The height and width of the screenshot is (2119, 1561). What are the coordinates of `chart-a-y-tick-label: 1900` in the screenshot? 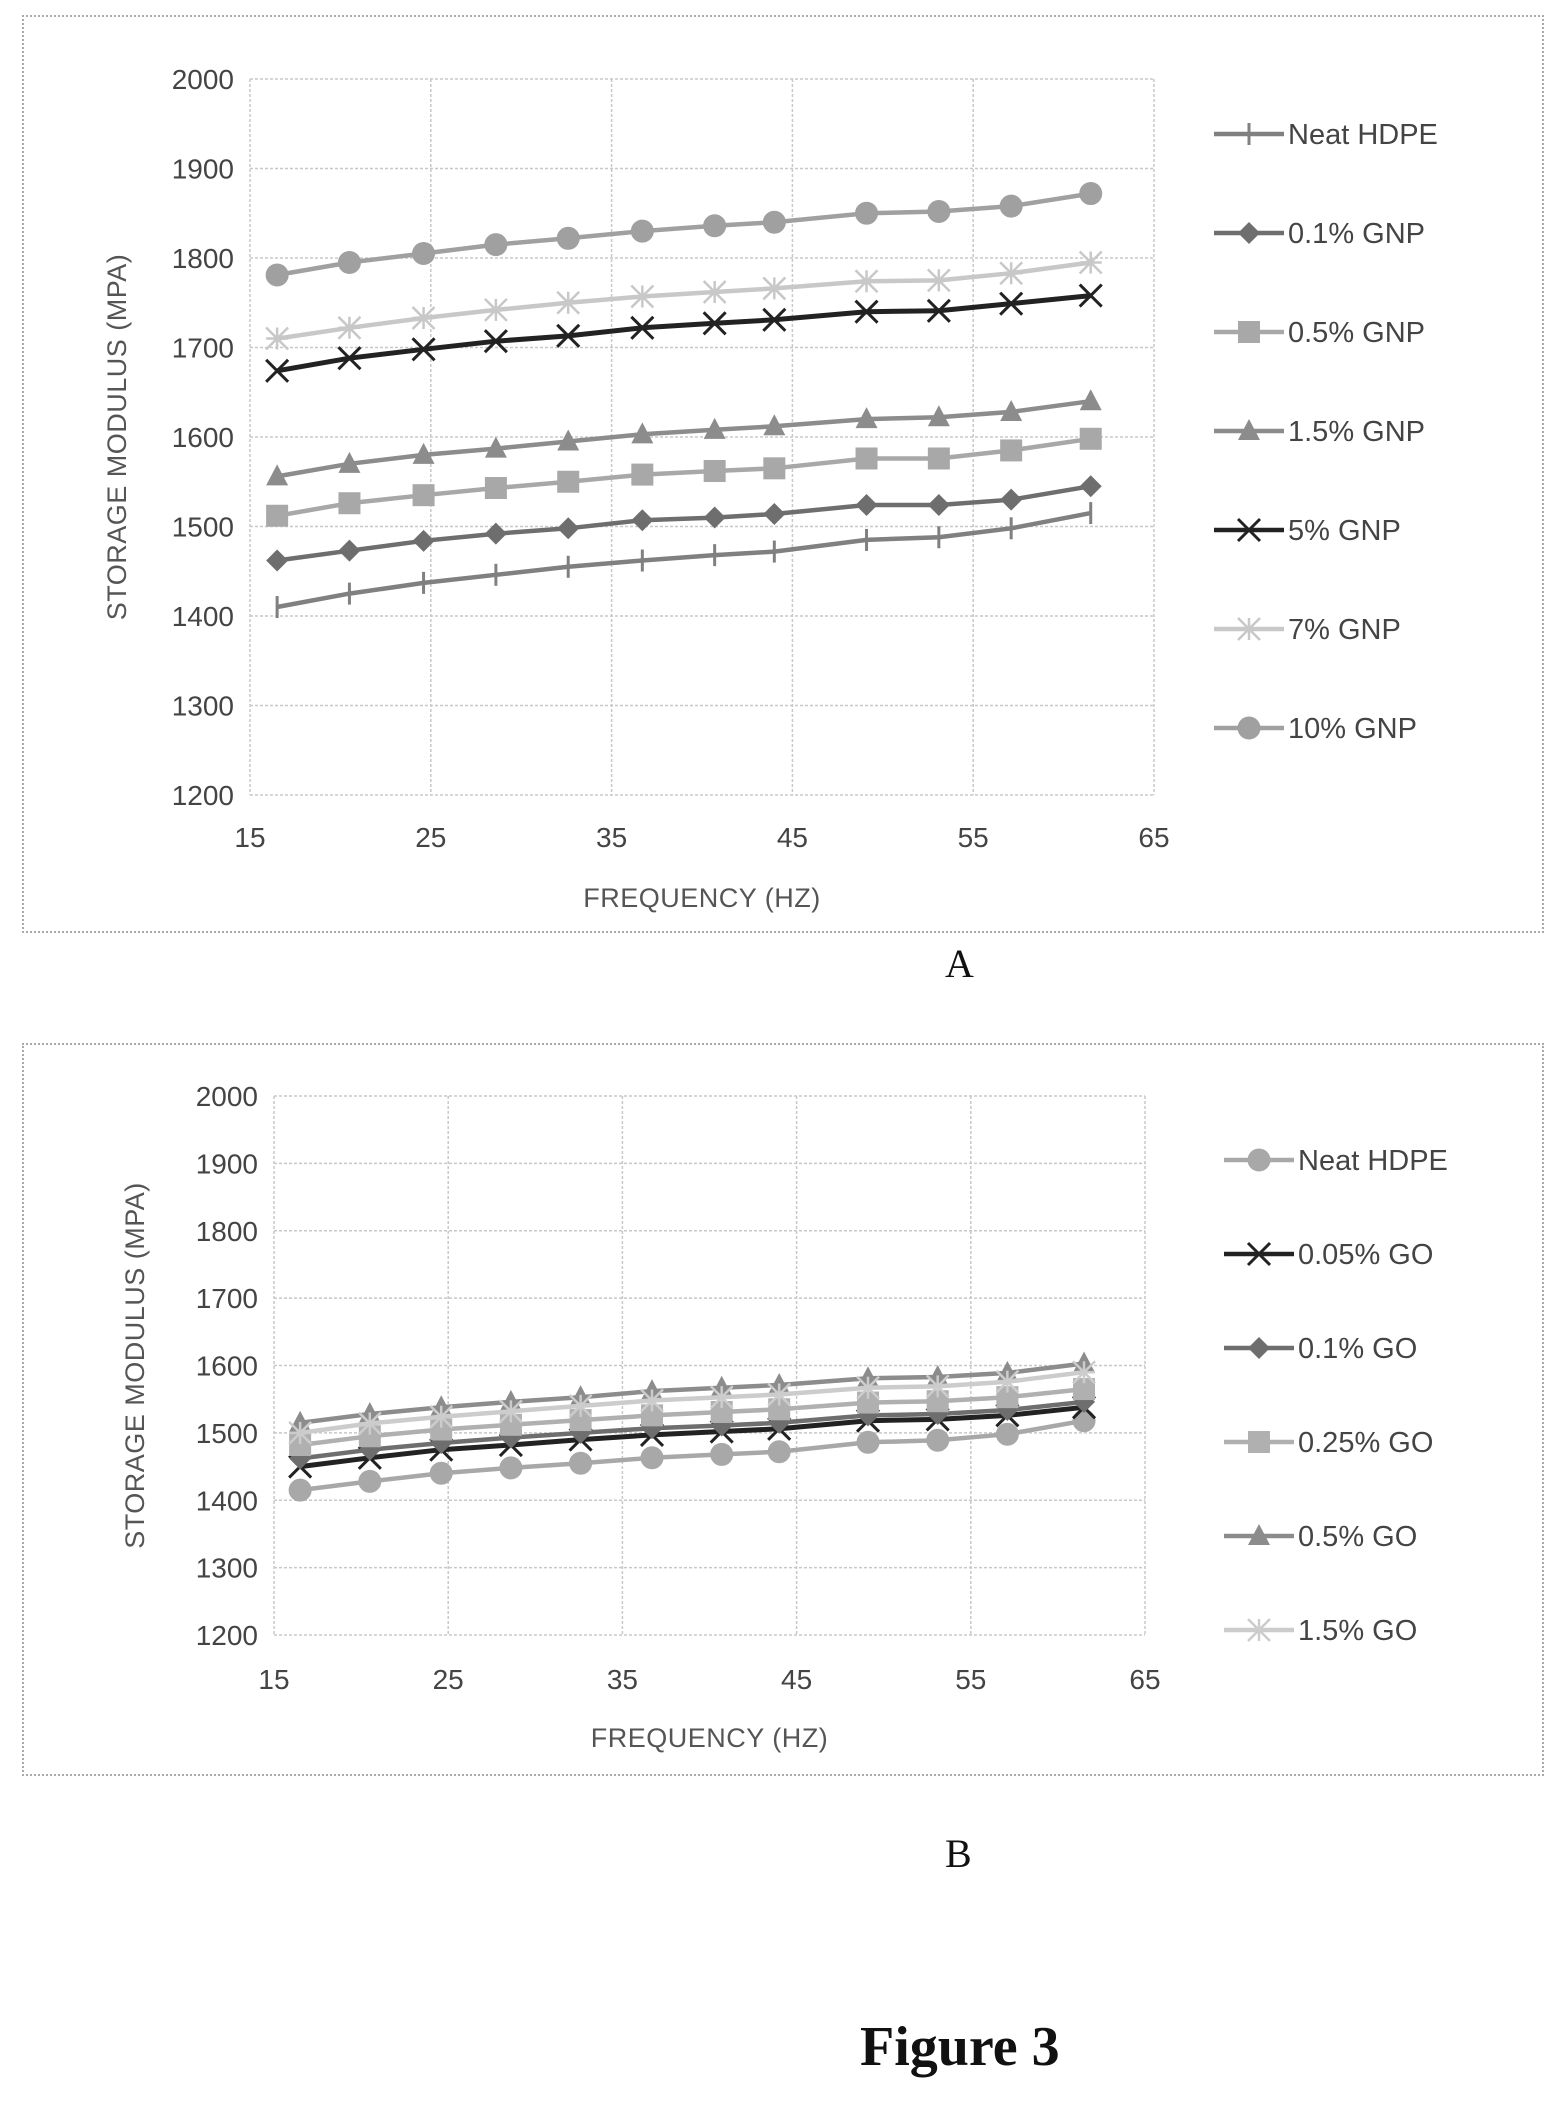 It's located at (203, 169).